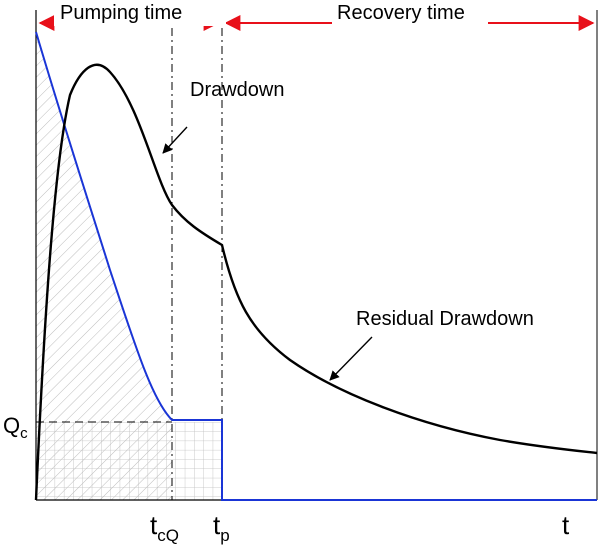 This screenshot has width=600, height=549. Describe the element at coordinates (175, 140) in the screenshot. I see `drawdown-pointer` at that location.